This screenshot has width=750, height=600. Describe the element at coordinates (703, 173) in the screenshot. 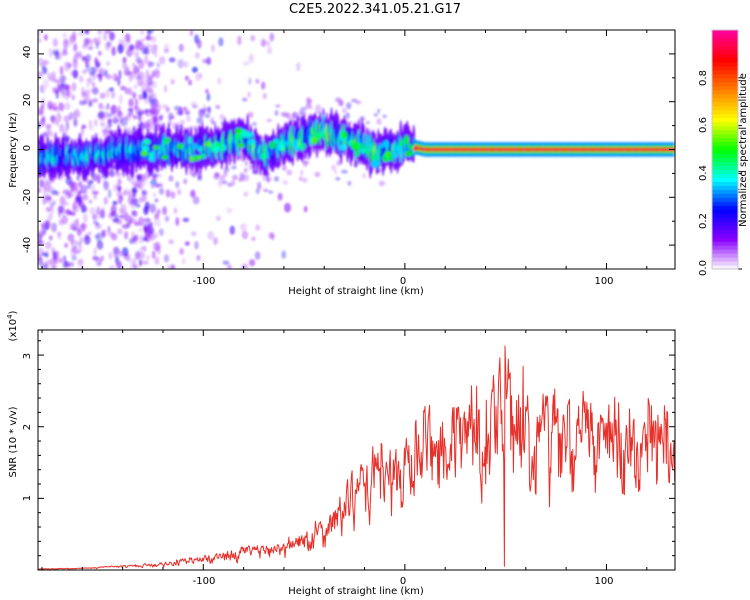

I see `colorbar-tick-0.4: 0.4` at that location.